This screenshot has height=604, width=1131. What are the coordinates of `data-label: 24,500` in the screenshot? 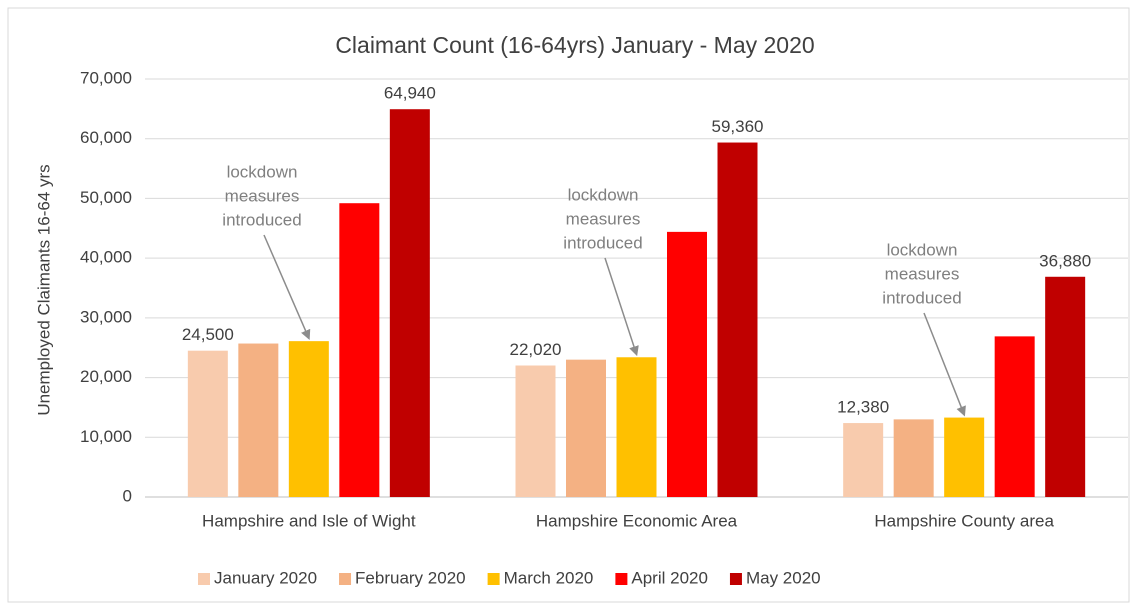 It's located at (208, 334).